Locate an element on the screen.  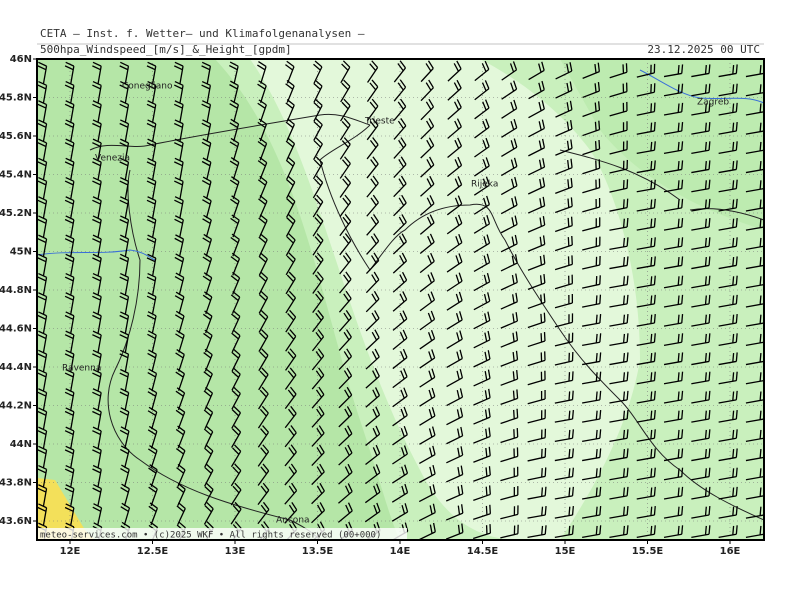
lat-label: 44.2N is located at coordinates (16, 406).